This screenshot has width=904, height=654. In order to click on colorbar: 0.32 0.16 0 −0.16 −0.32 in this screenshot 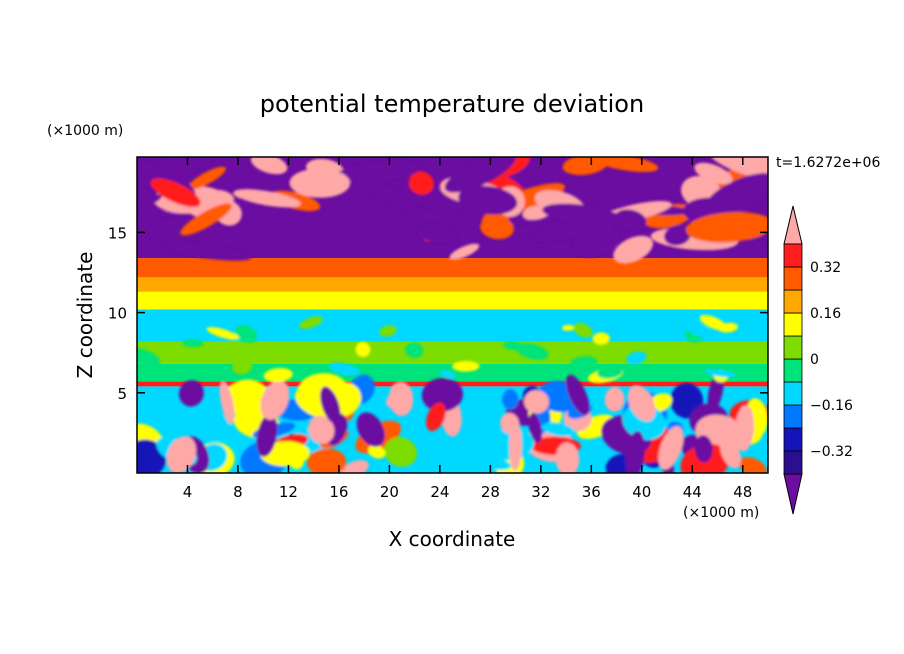, I will do `click(818, 360)`.